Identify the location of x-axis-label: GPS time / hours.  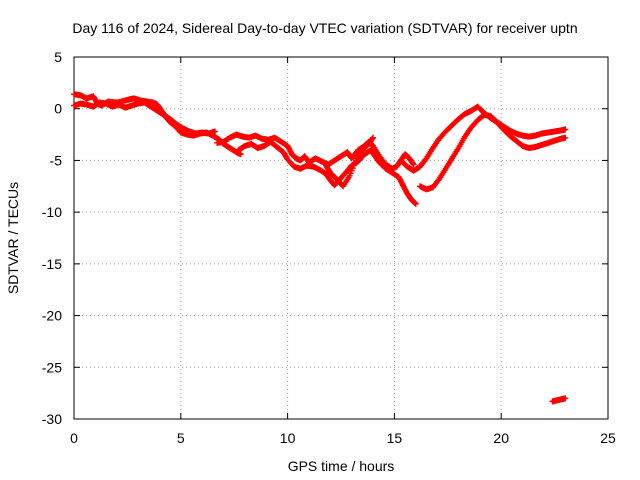
(341, 466).